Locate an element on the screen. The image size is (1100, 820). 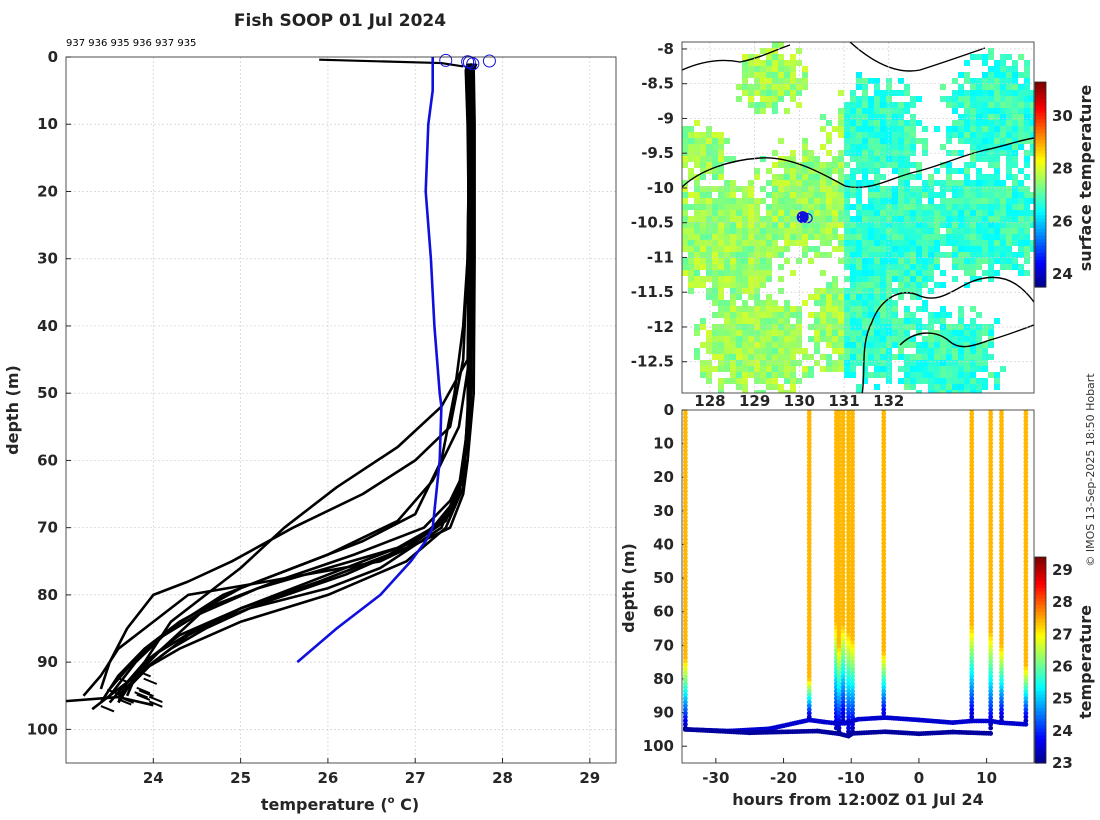
time-depth-x-tick-label: -10 is located at coordinates (851, 778).